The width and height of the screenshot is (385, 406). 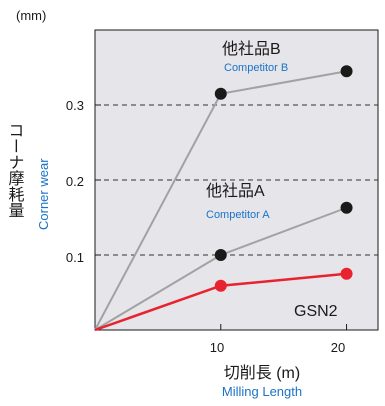 I want to click on x-axis-label-jp: 切削長 (m), so click(x=262, y=373).